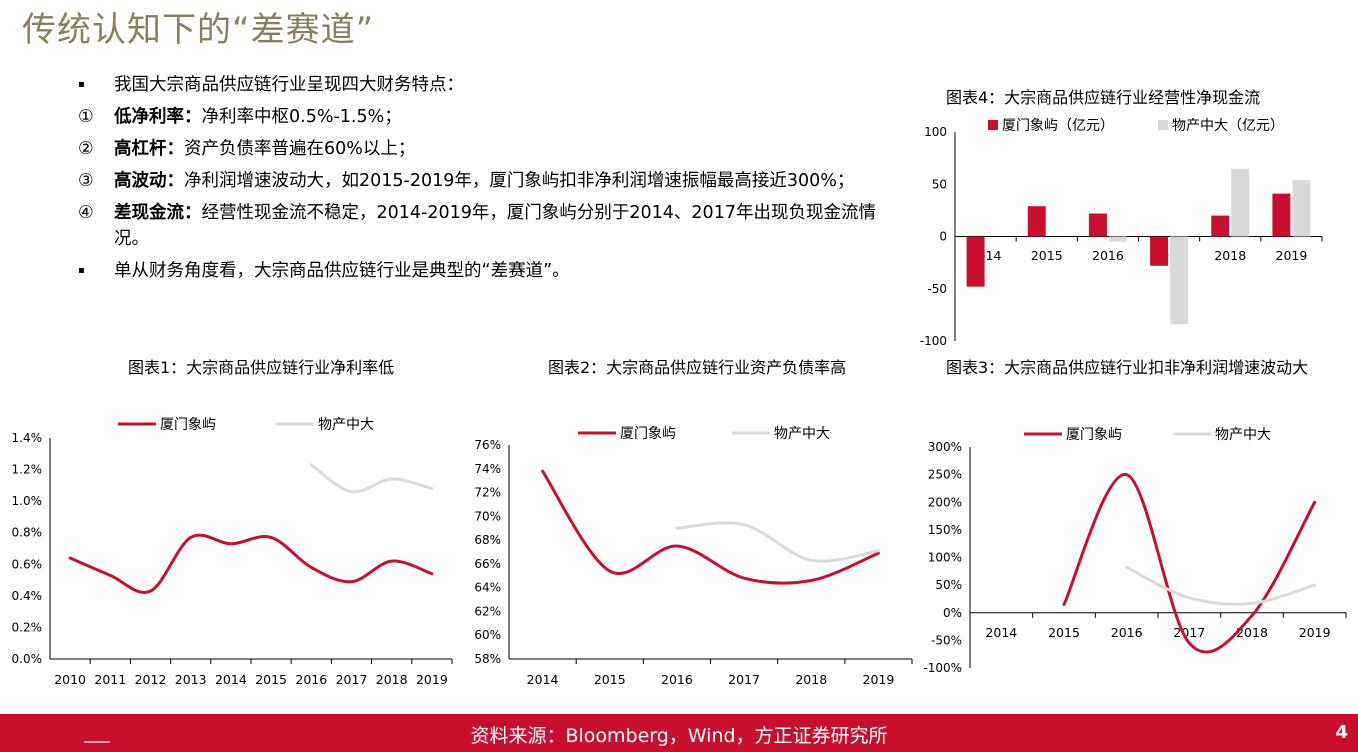 The width and height of the screenshot is (1358, 752). I want to click on bullet-text: 净利率中枢0.5%-1.5%；, so click(301, 117).